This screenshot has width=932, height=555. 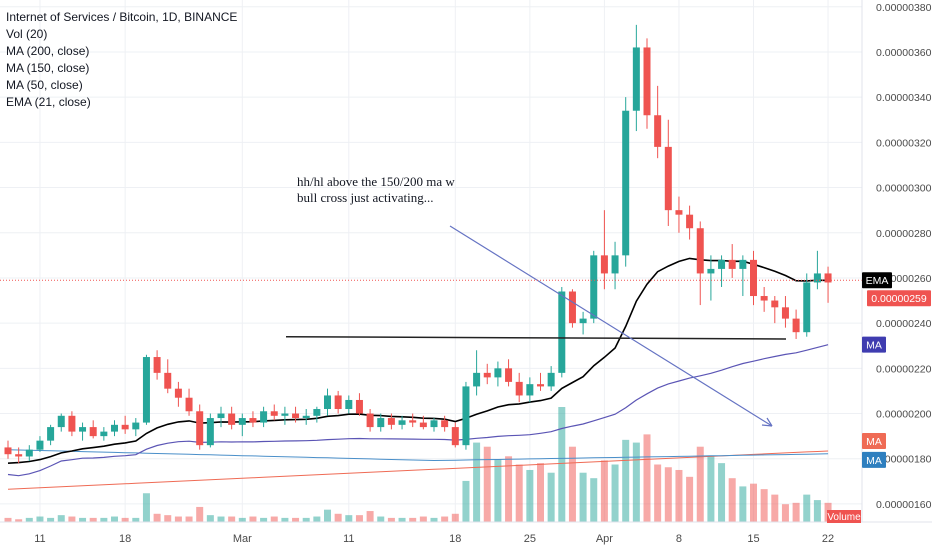 What do you see at coordinates (904, 53) in the screenshot?
I see `y-tick-label: 0.00000360` at bounding box center [904, 53].